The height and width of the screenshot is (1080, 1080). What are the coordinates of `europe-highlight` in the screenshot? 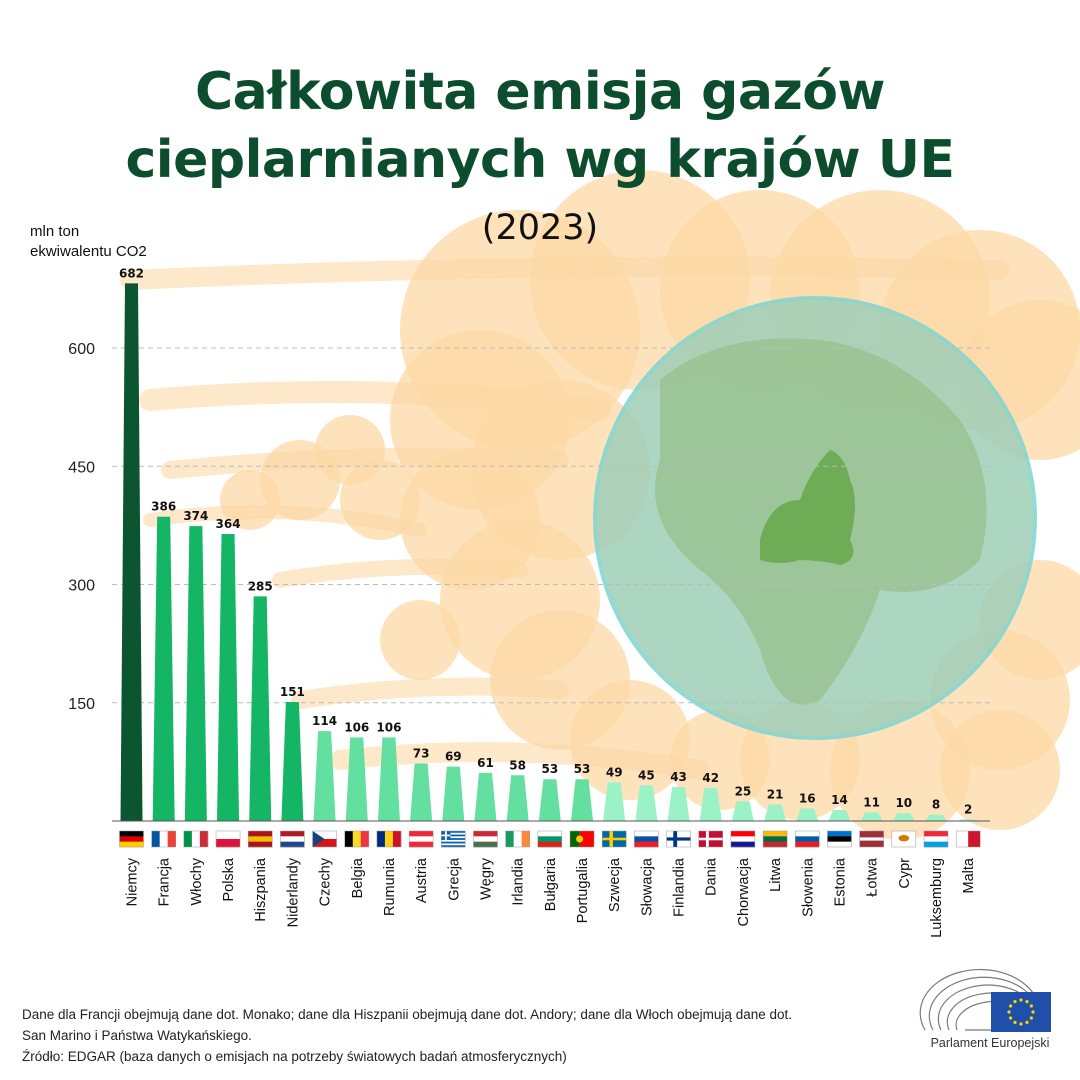 It's located at (807, 507).